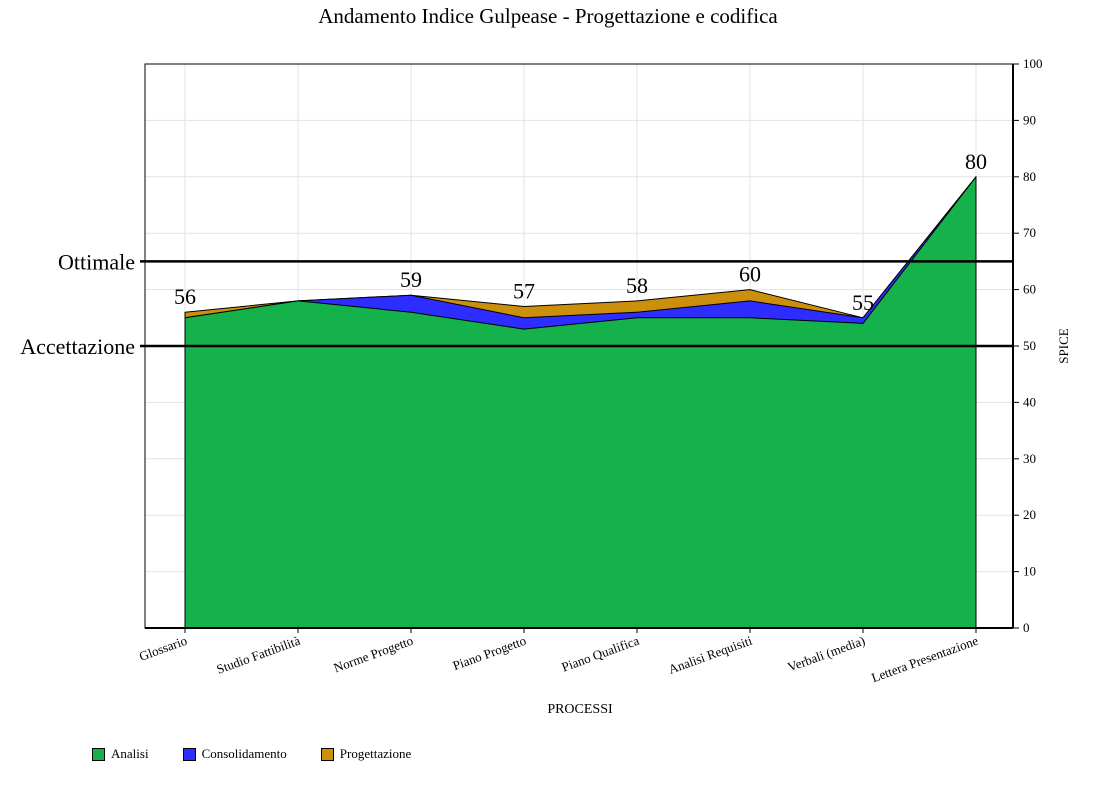 The image size is (1095, 805). What do you see at coordinates (750, 274) in the screenshot?
I see `data-label: 60` at bounding box center [750, 274].